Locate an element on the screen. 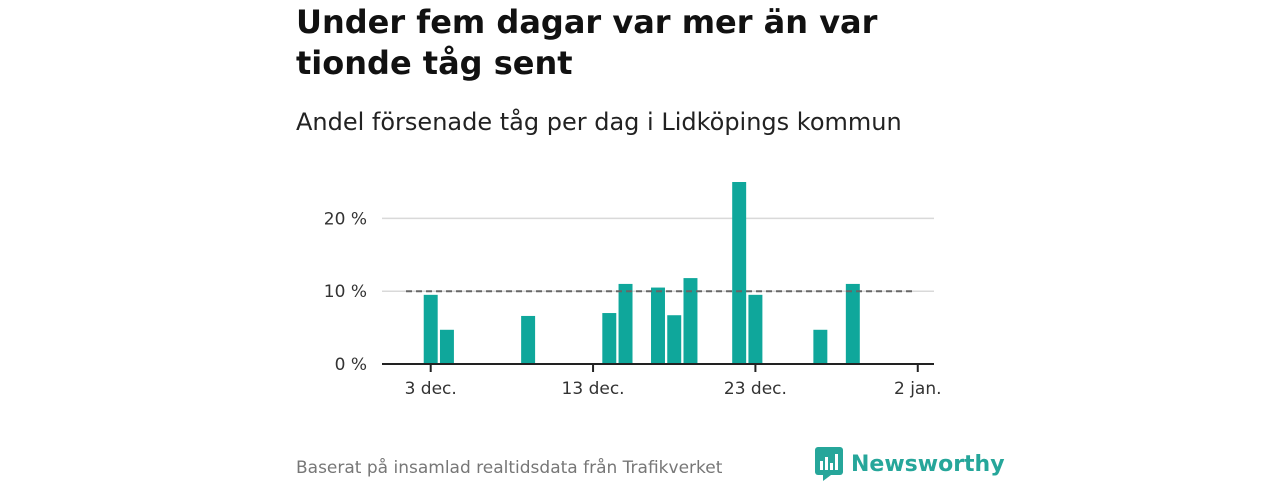 The image size is (1280, 482). bars-layer is located at coordinates (641, 273).